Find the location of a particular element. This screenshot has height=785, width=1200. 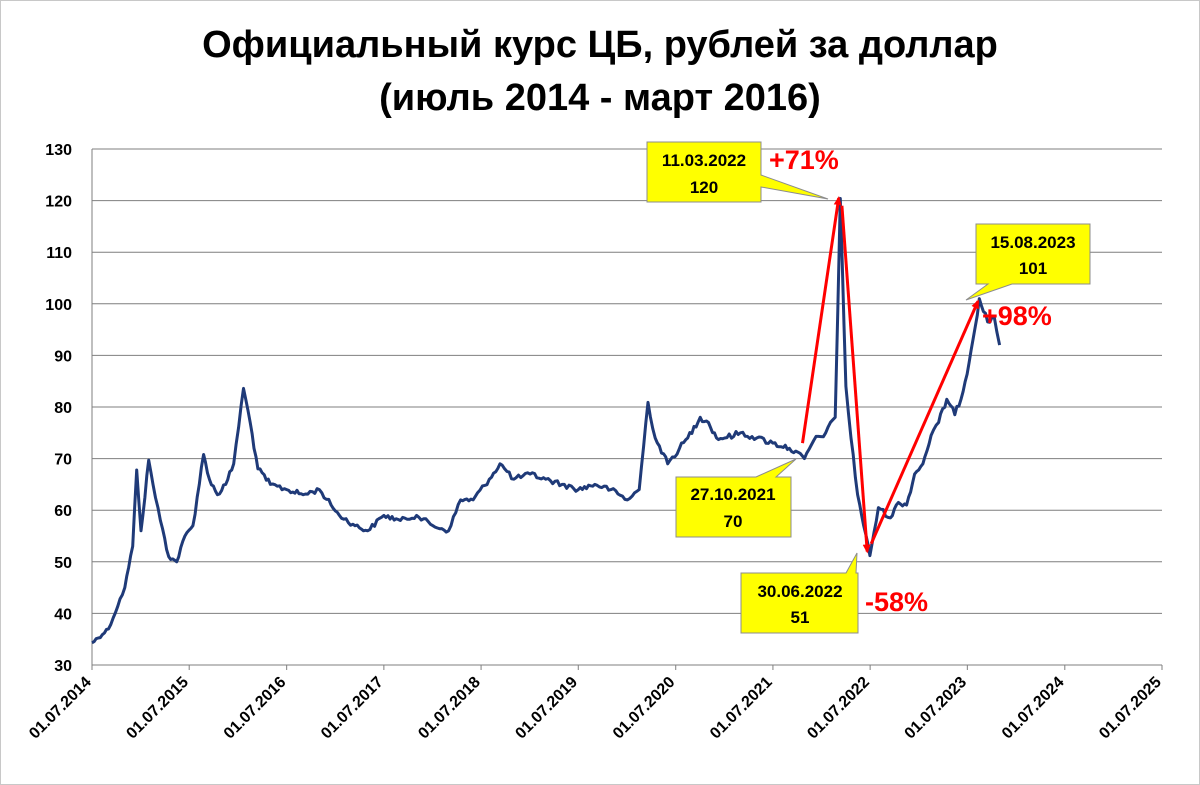

x-tick-label: 01.07.2019 is located at coordinates (546, 708).